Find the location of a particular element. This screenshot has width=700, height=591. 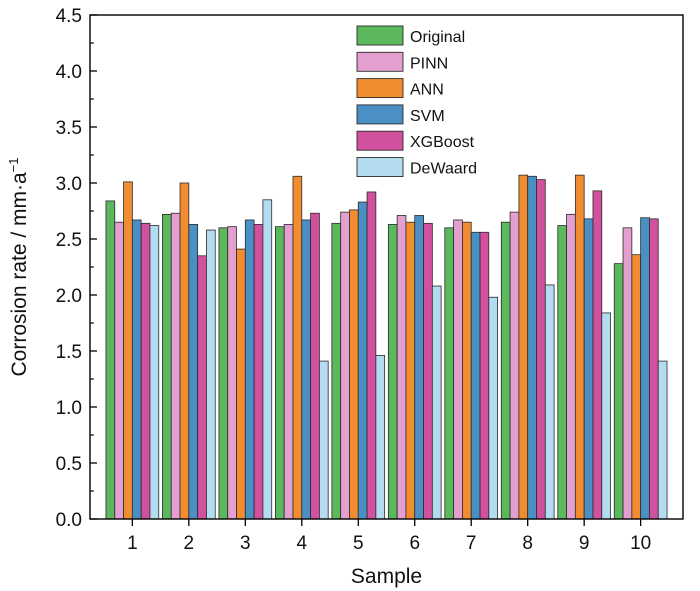

legend-label-xgboost: XGBoost is located at coordinates (442, 142).